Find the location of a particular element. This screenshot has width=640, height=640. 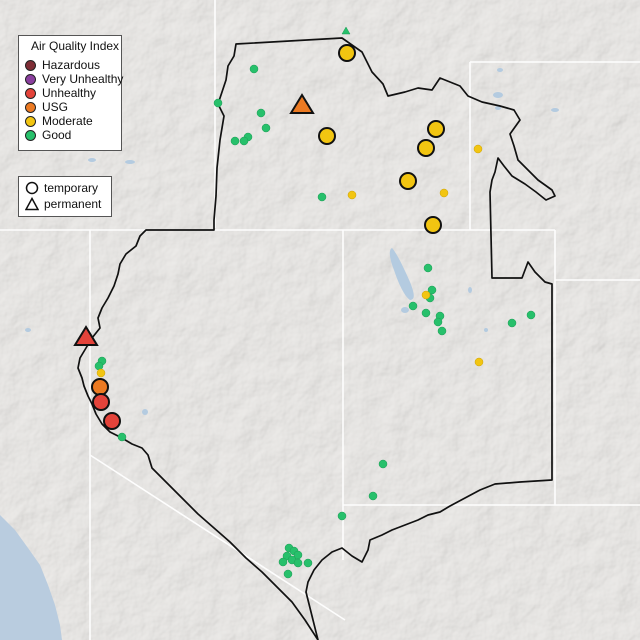

monitor-type-legend: temporary permanent is located at coordinates (65, 196).